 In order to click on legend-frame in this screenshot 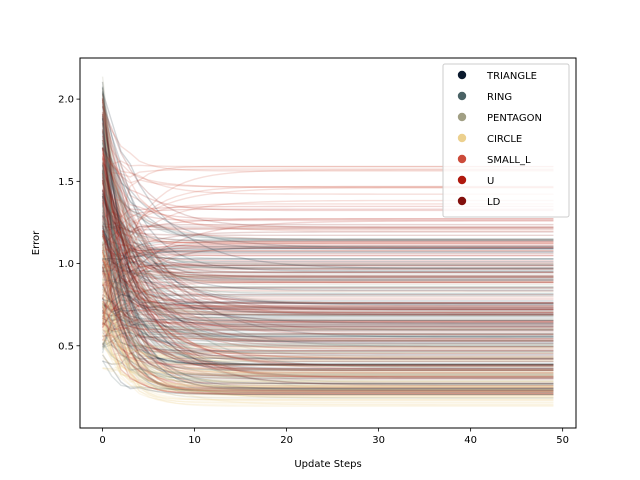, I will do `click(506, 140)`.